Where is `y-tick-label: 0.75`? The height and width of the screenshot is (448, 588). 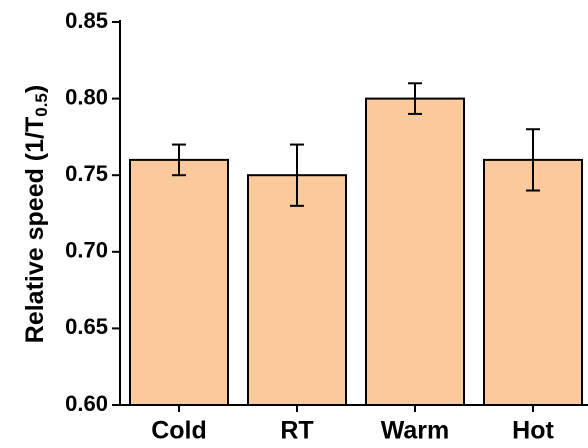
y-tick-label: 0.75 is located at coordinates (86, 173).